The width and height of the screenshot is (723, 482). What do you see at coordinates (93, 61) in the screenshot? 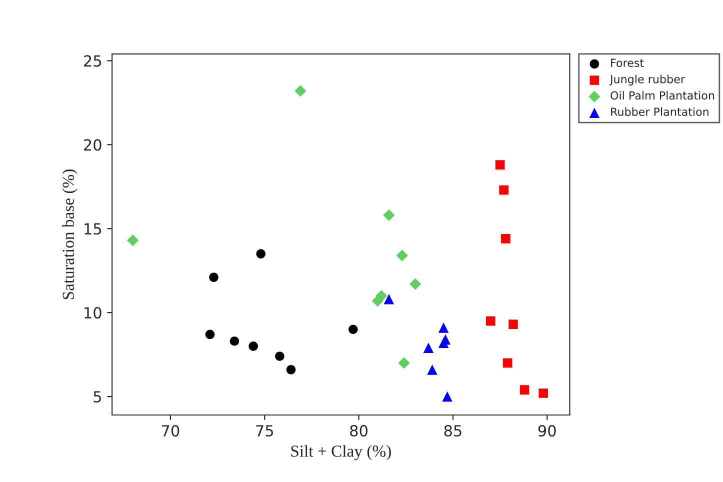
I see `y-tick-label: 25` at bounding box center [93, 61].